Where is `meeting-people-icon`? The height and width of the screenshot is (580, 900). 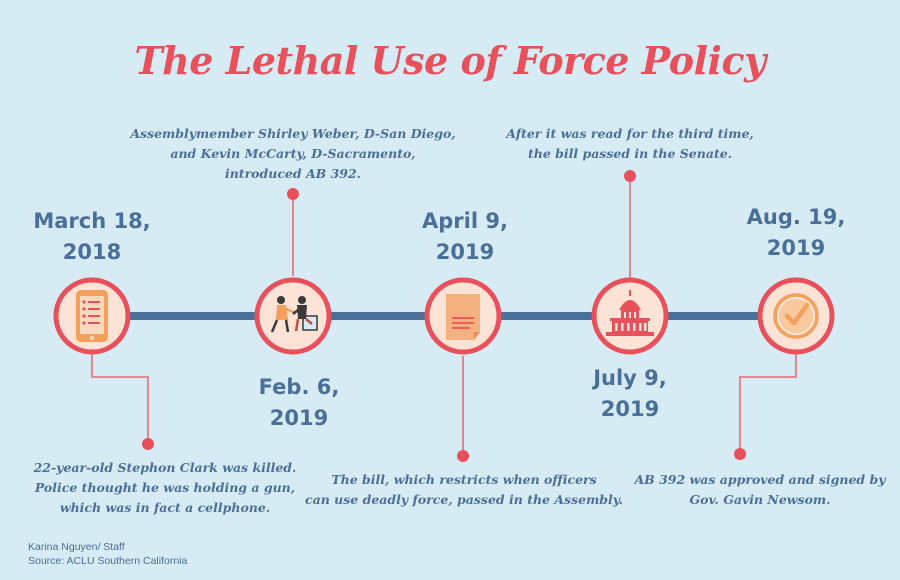 meeting-people-icon is located at coordinates (293, 316).